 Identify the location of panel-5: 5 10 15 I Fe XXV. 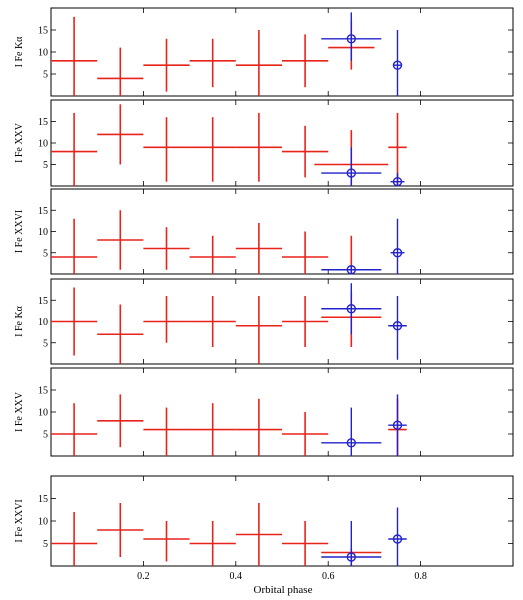
(264, 412).